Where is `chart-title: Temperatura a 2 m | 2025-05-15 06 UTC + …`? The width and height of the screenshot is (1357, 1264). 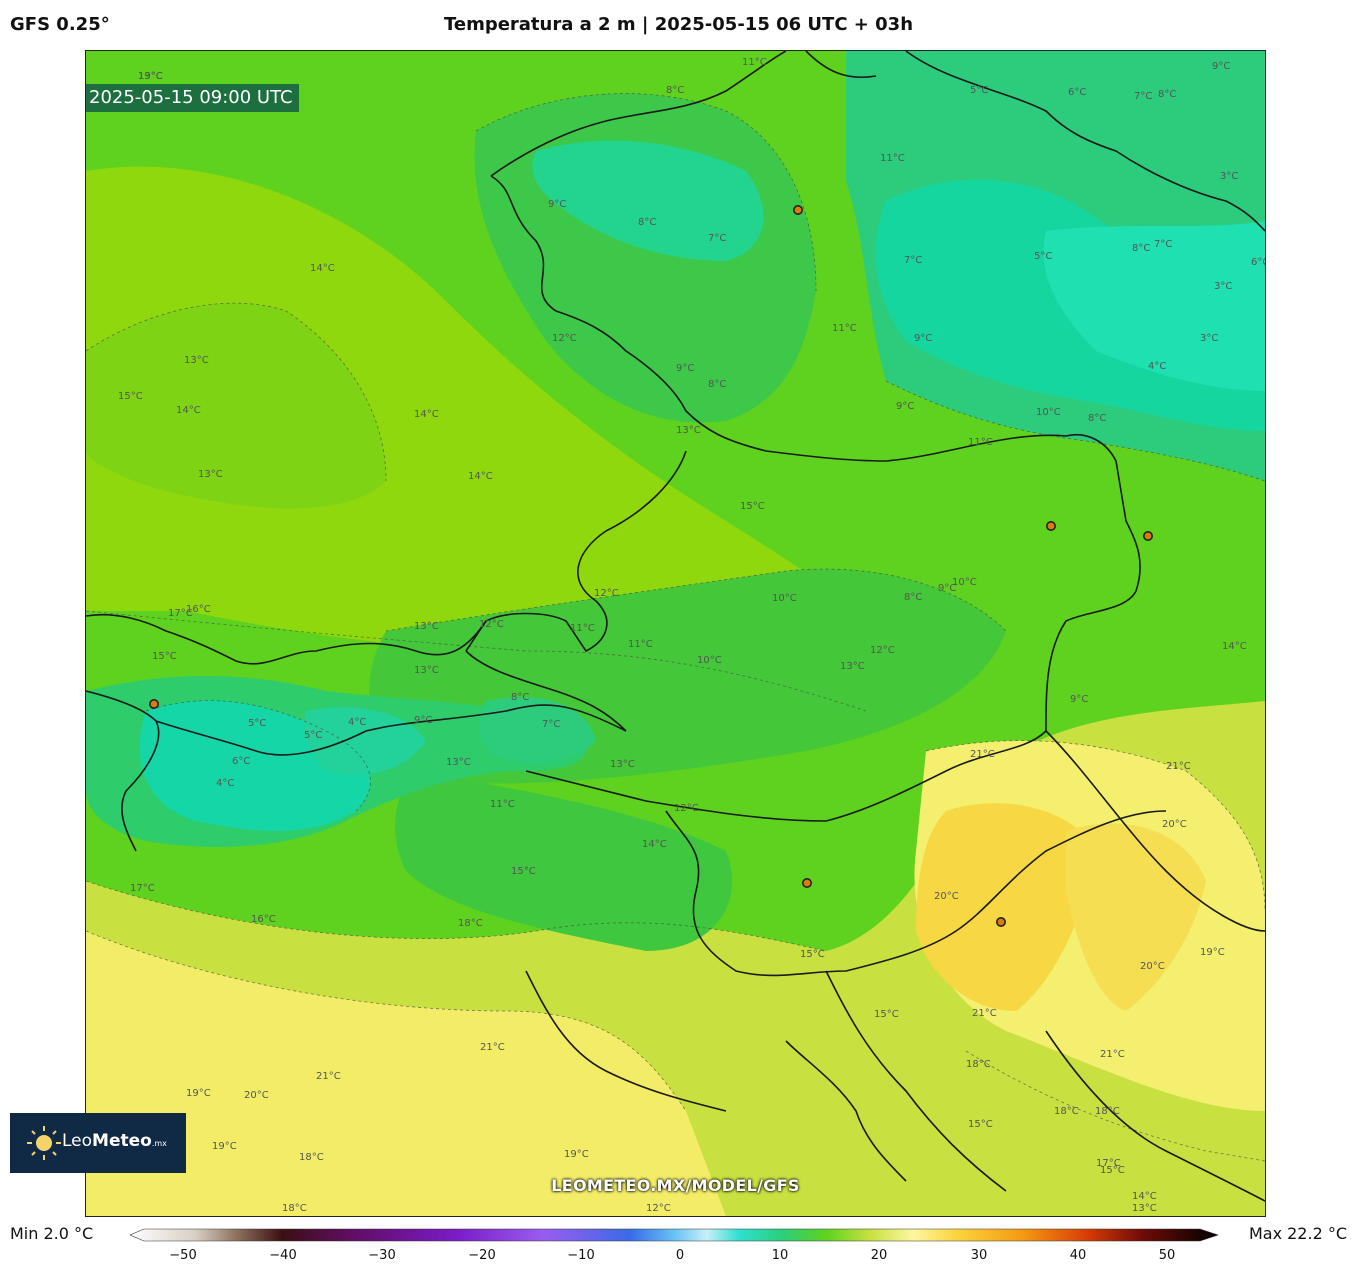
chart-title: Temperatura a 2 m | 2025-05-15 06 UTC + … is located at coordinates (678, 24).